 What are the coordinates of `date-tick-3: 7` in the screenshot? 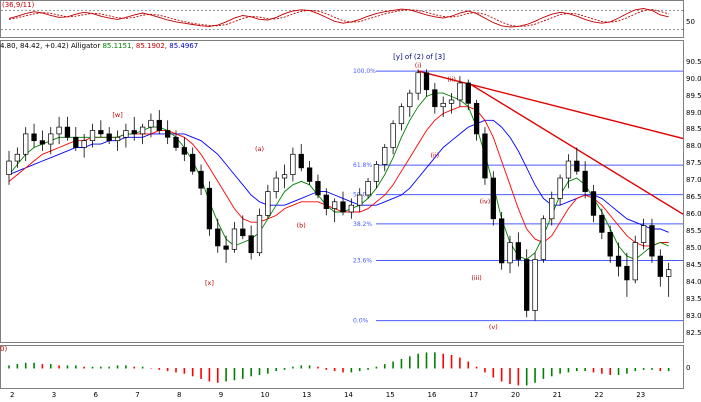 It's located at (137, 395).